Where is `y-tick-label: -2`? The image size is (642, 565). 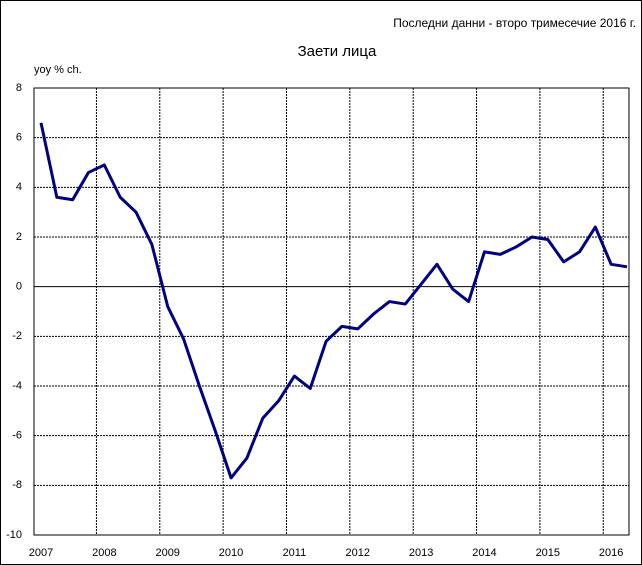 y-tick-label: -2 is located at coordinates (17, 336).